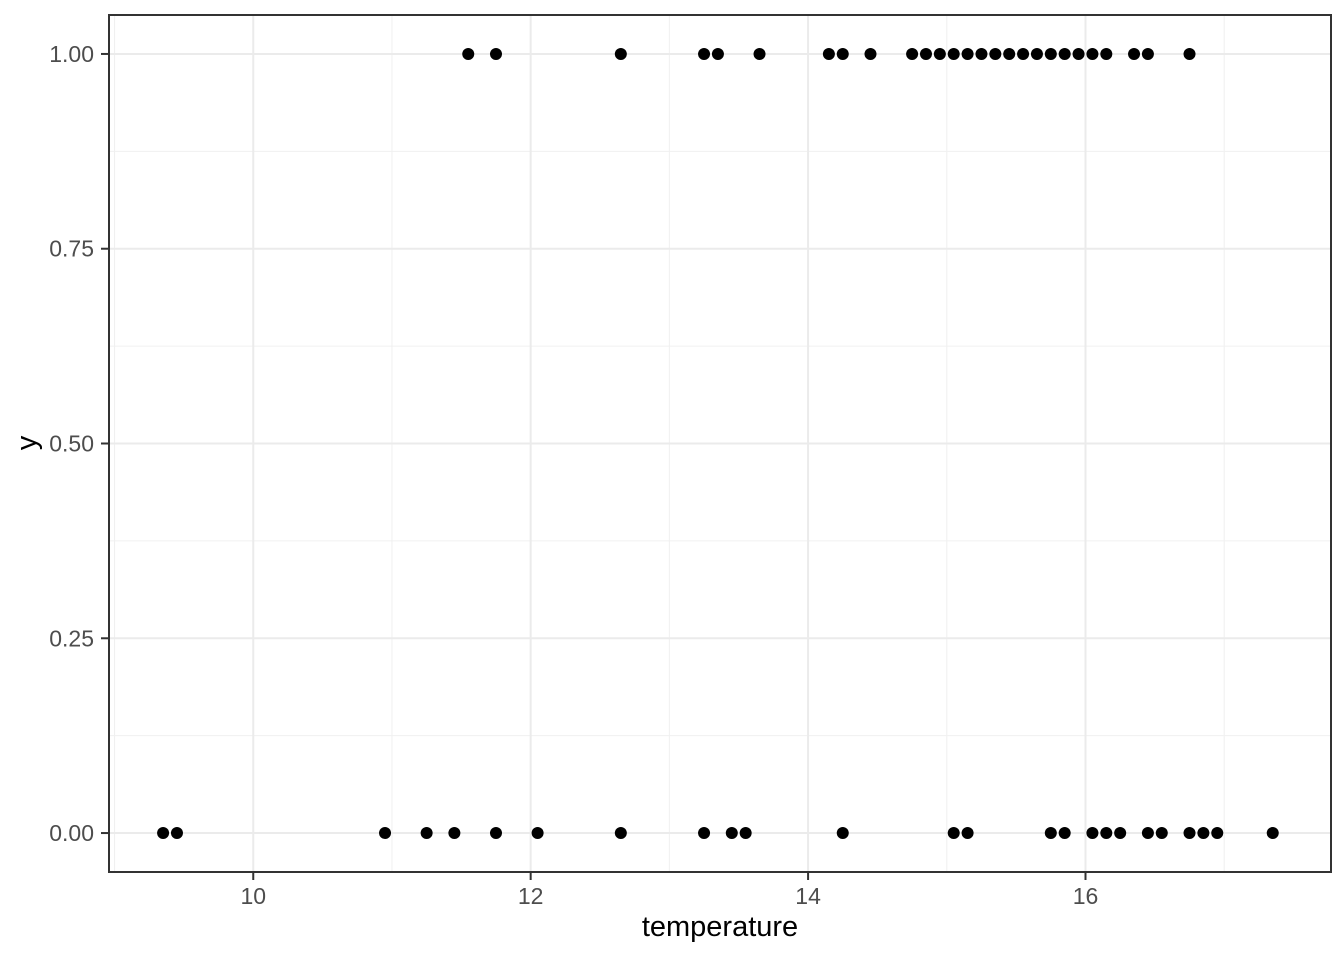 The height and width of the screenshot is (960, 1344). What do you see at coordinates (71, 638) in the screenshot?
I see `y-axis-tick-label: 0.25` at bounding box center [71, 638].